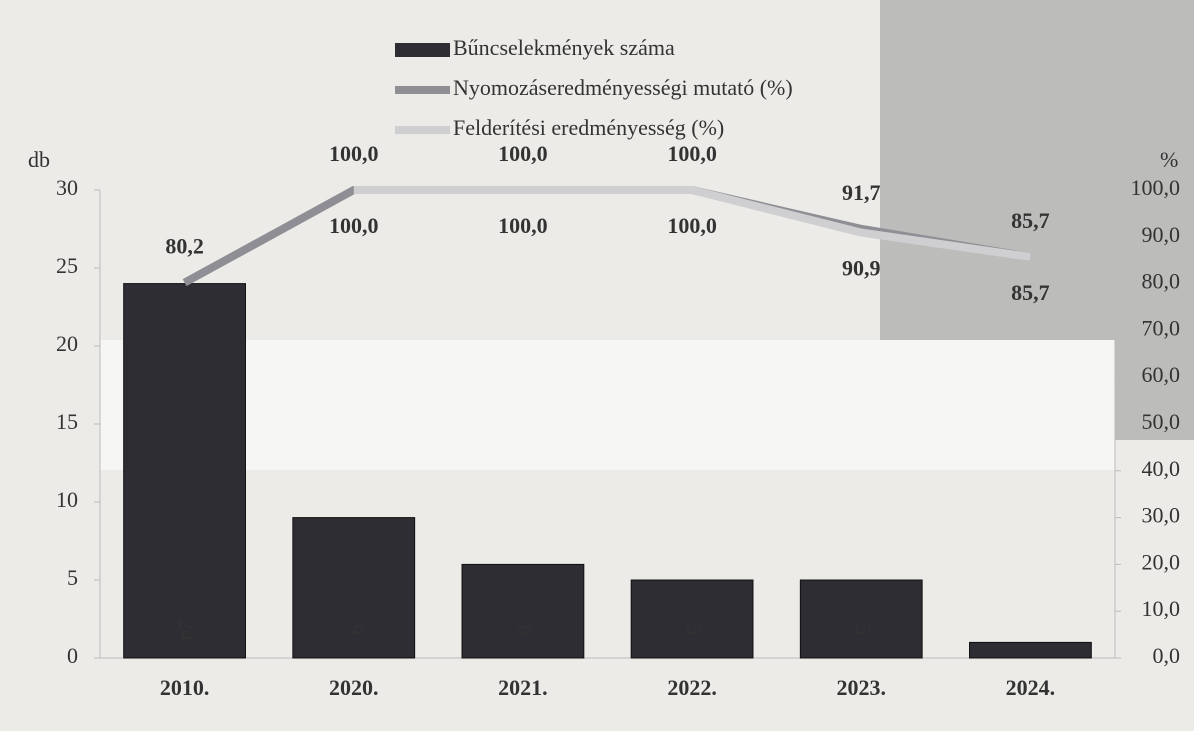  Describe the element at coordinates (354, 687) in the screenshot. I see `x-tick-label: 2020.` at that location.